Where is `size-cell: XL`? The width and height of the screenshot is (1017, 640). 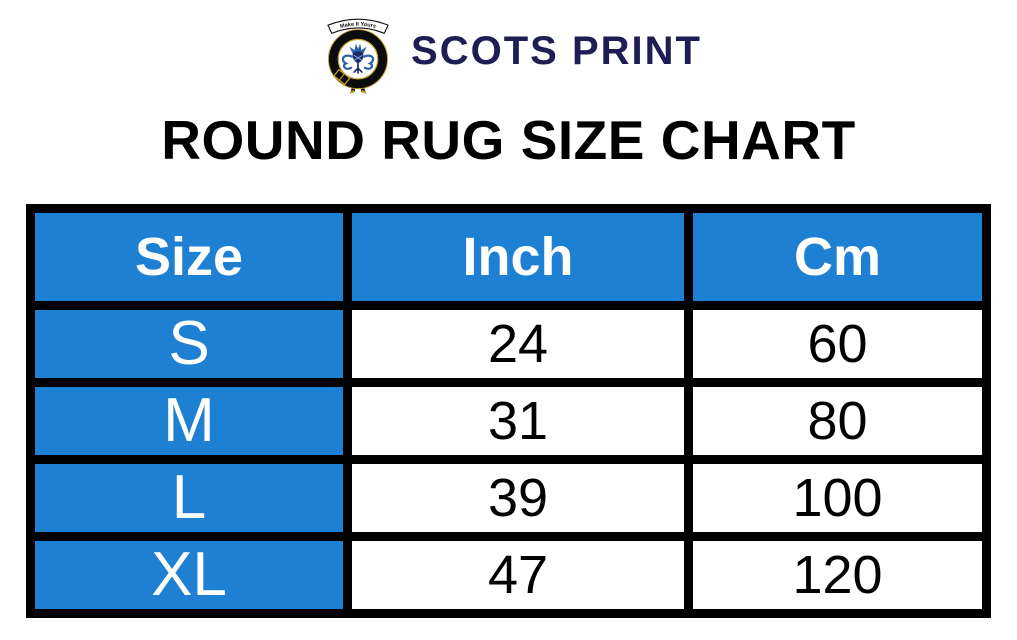 size-cell: XL is located at coordinates (189, 574).